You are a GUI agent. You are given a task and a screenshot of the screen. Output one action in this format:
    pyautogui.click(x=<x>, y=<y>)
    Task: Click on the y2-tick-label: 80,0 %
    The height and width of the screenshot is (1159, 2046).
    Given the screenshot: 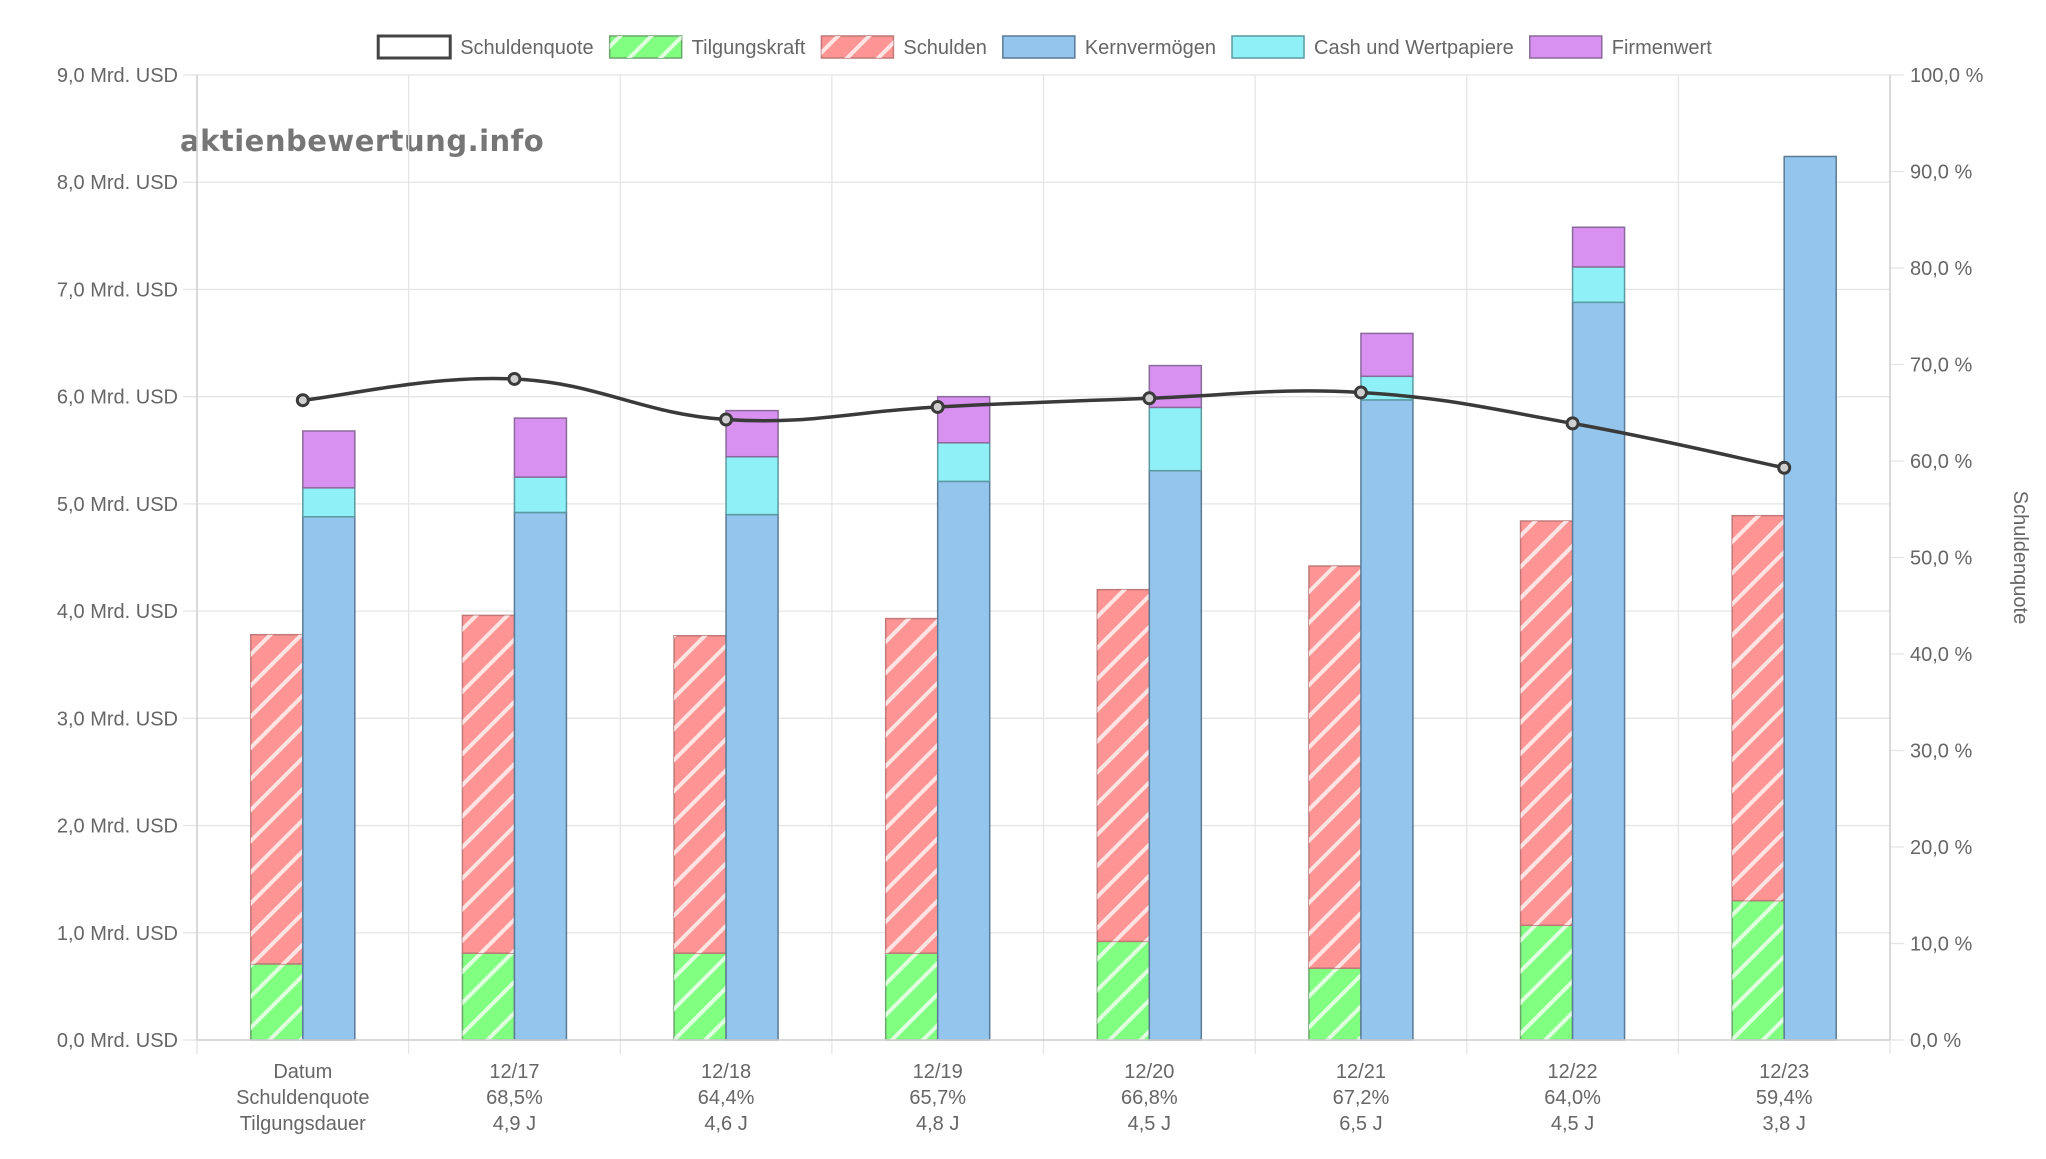 What is the action you would take?
    pyautogui.click(x=1941, y=269)
    